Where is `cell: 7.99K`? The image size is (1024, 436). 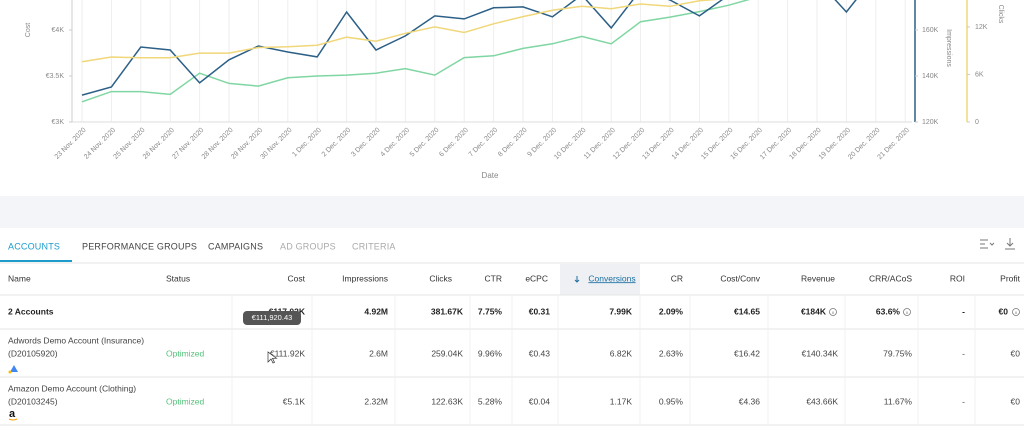 cell: 7.99K is located at coordinates (621, 311).